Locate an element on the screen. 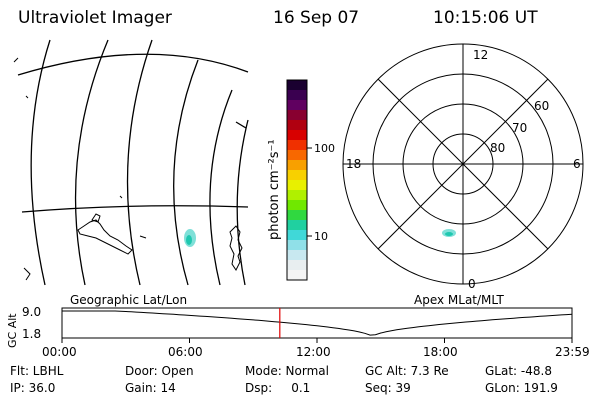  mode-value: Mode: Normal is located at coordinates (287, 371).